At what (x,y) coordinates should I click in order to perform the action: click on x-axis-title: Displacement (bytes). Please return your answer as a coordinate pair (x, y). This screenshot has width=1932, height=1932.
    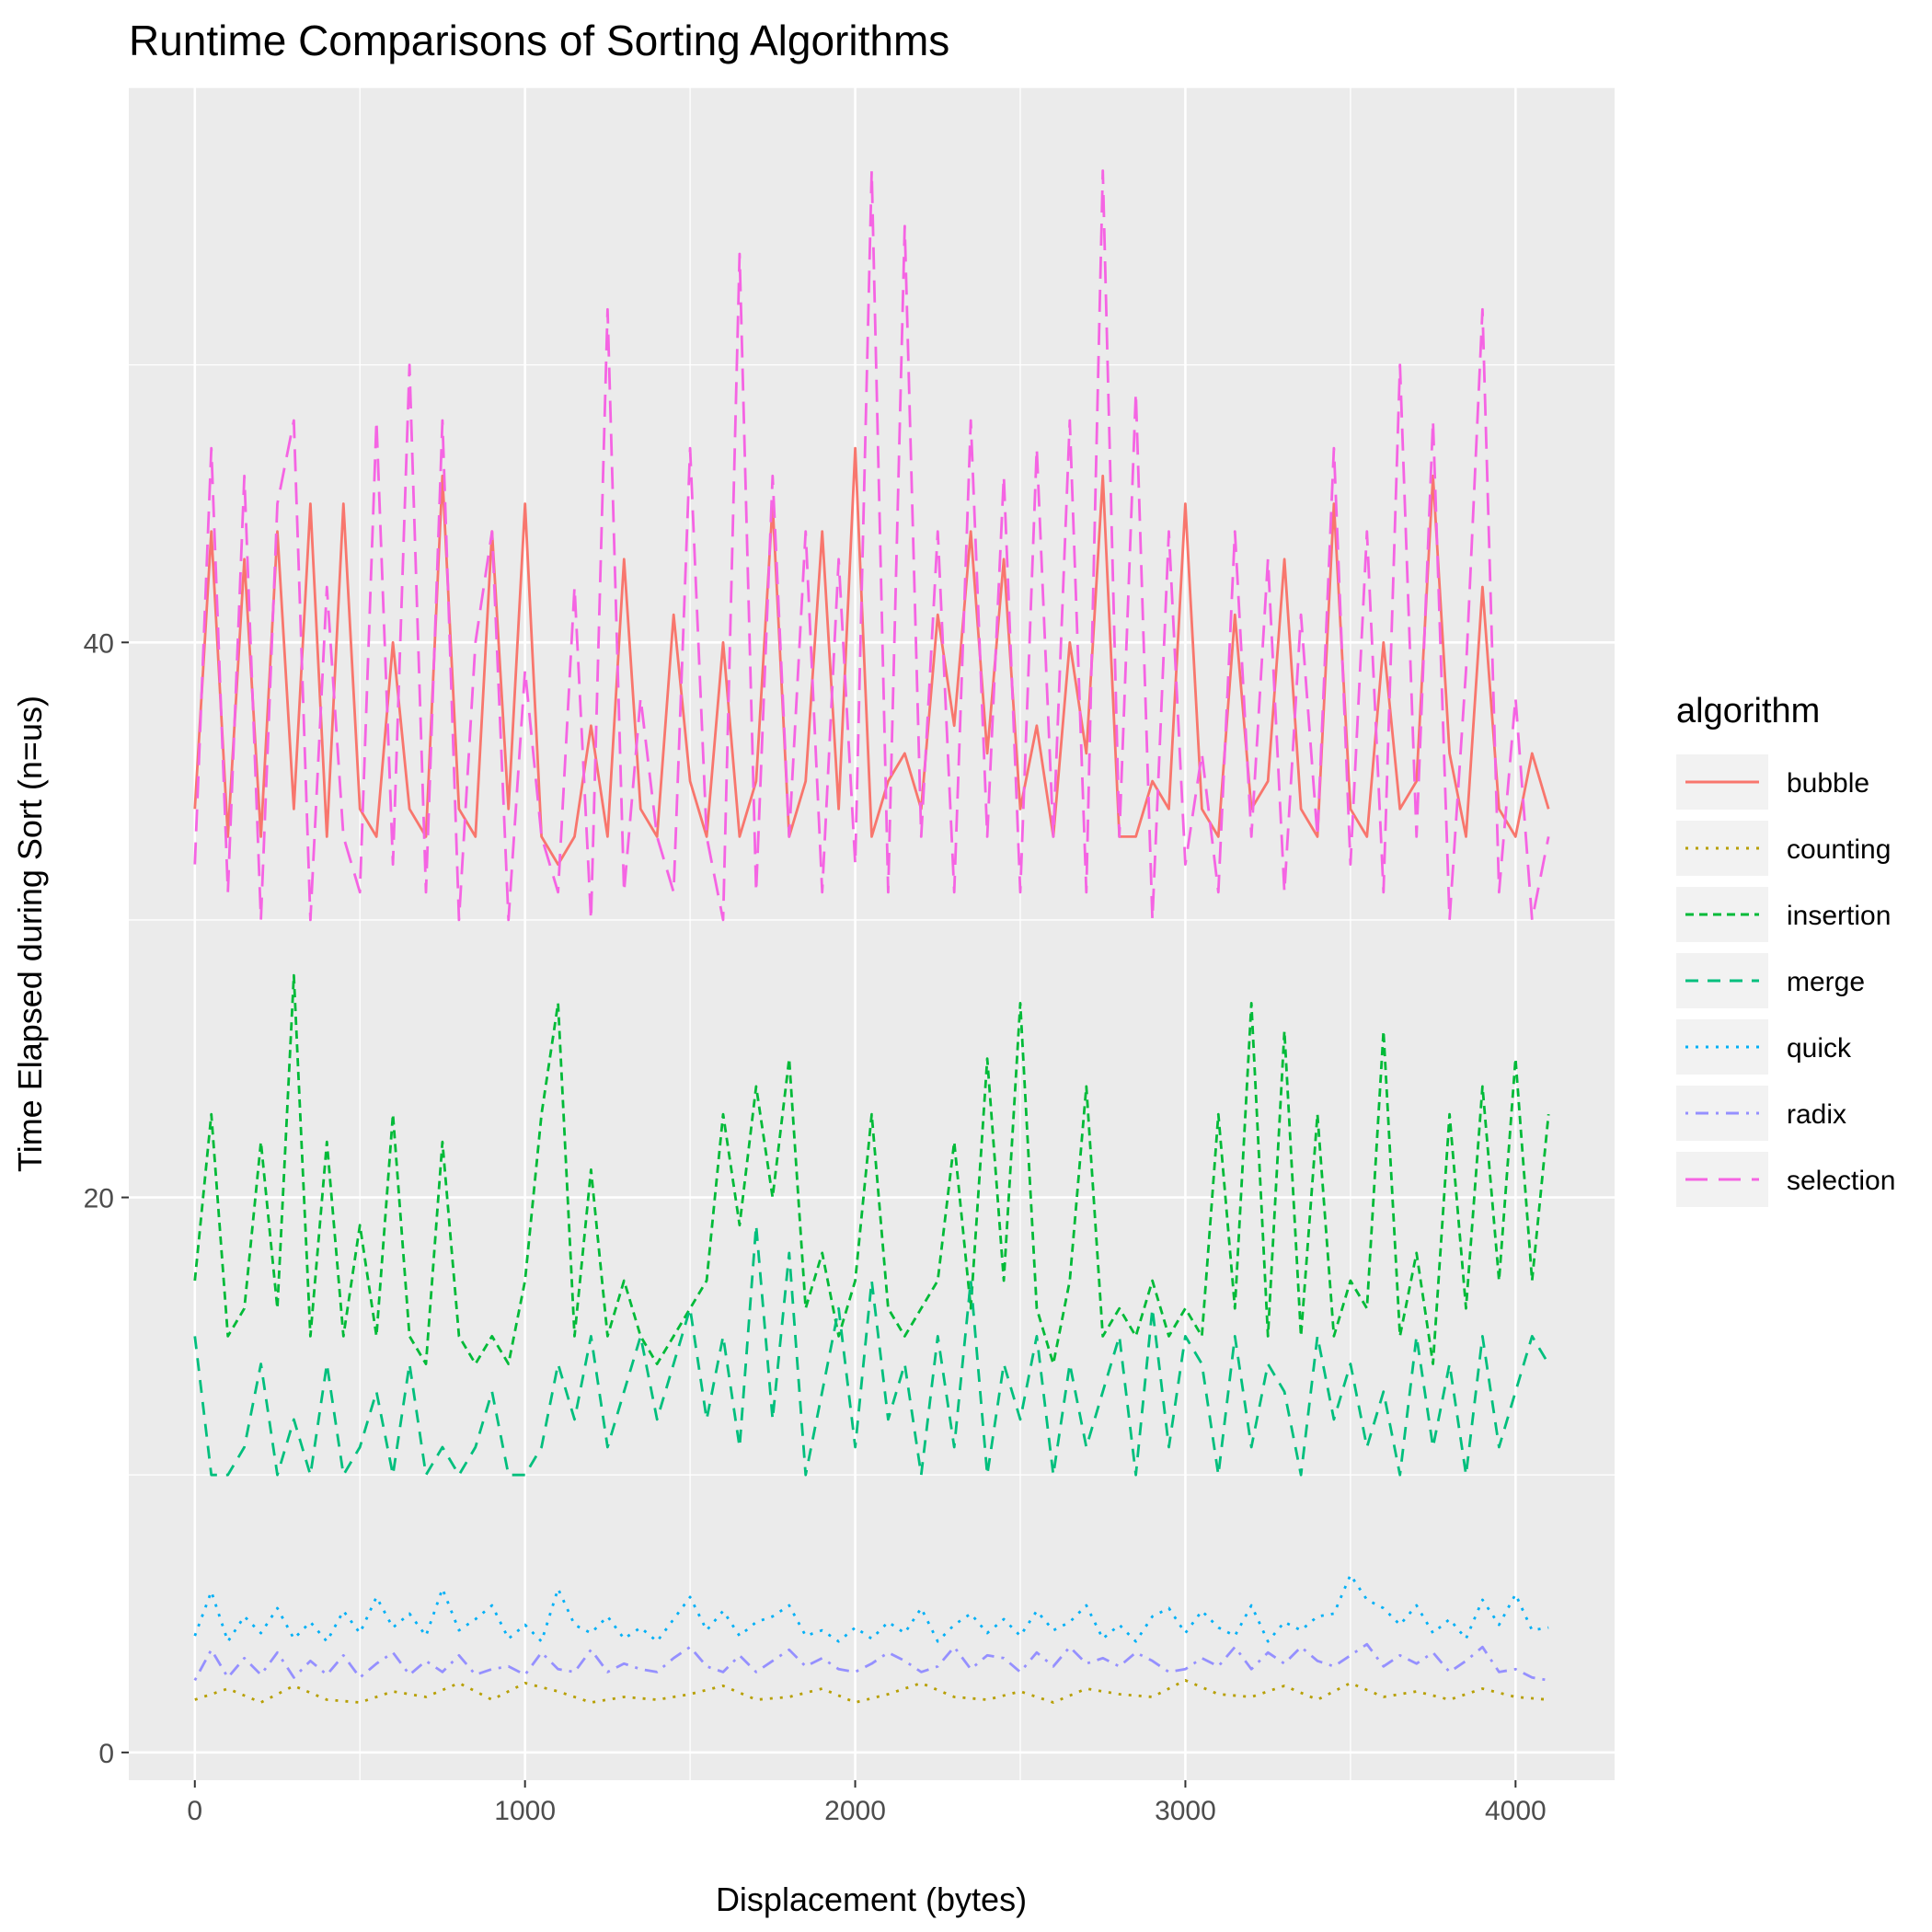
    Looking at the image, I should click on (871, 1899).